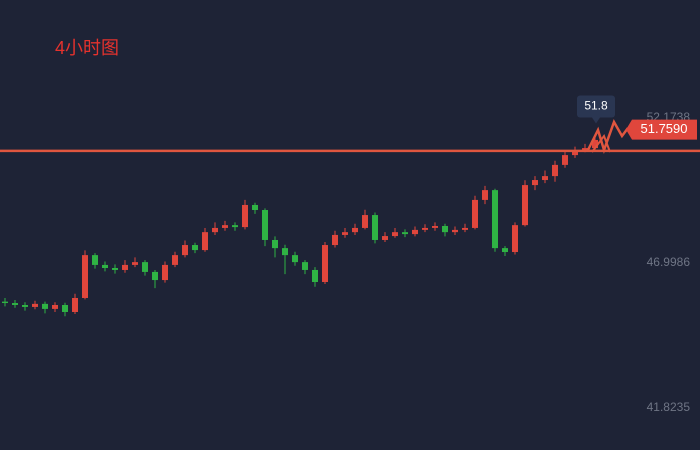 Image resolution: width=700 pixels, height=450 pixels. Describe the element at coordinates (669, 262) in the screenshot. I see `y-tick-label: 46.9986` at that location.